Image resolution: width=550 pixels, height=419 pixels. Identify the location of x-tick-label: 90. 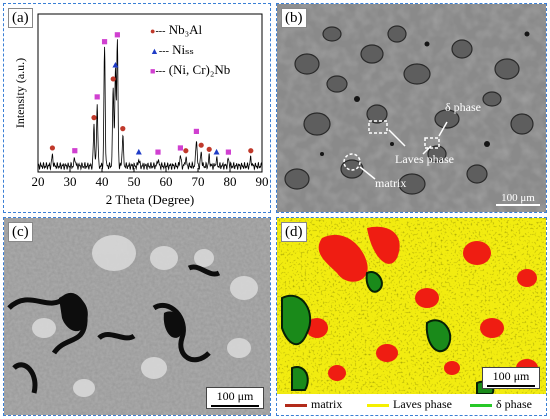
(262, 181).